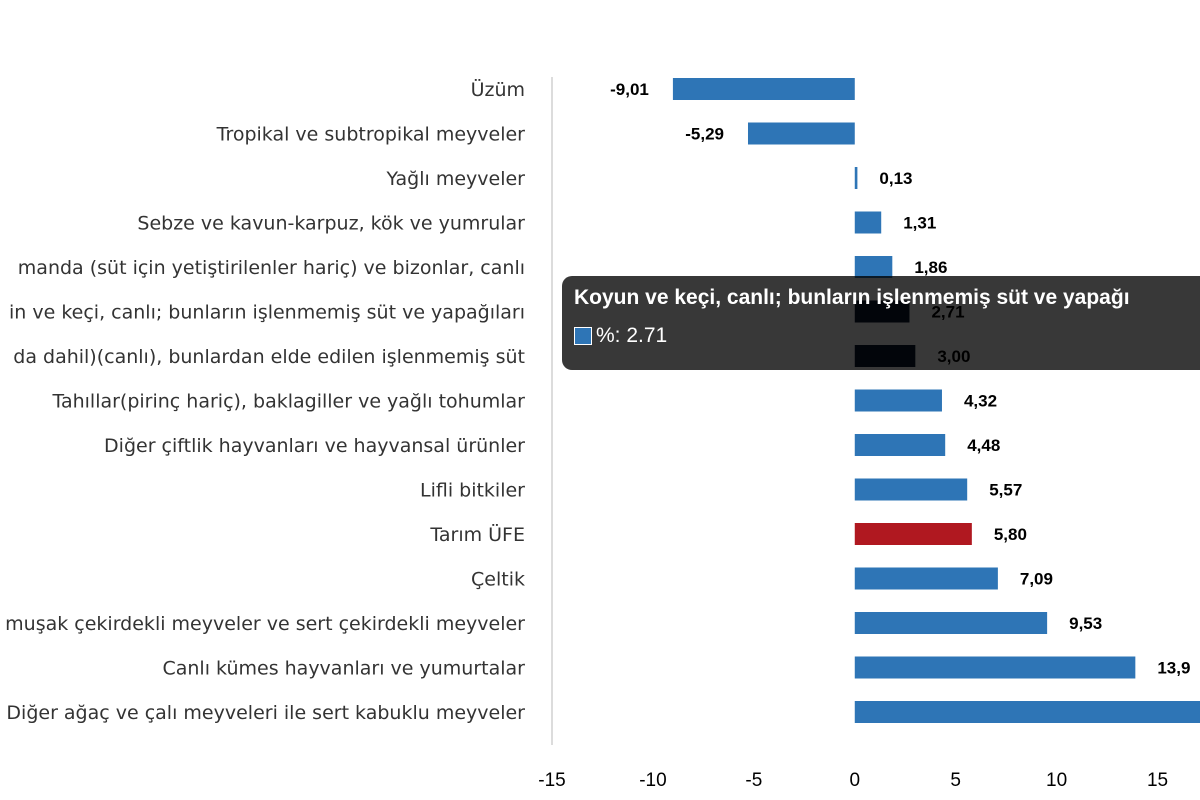  I want to click on data-label: 13,9, so click(1173, 668).